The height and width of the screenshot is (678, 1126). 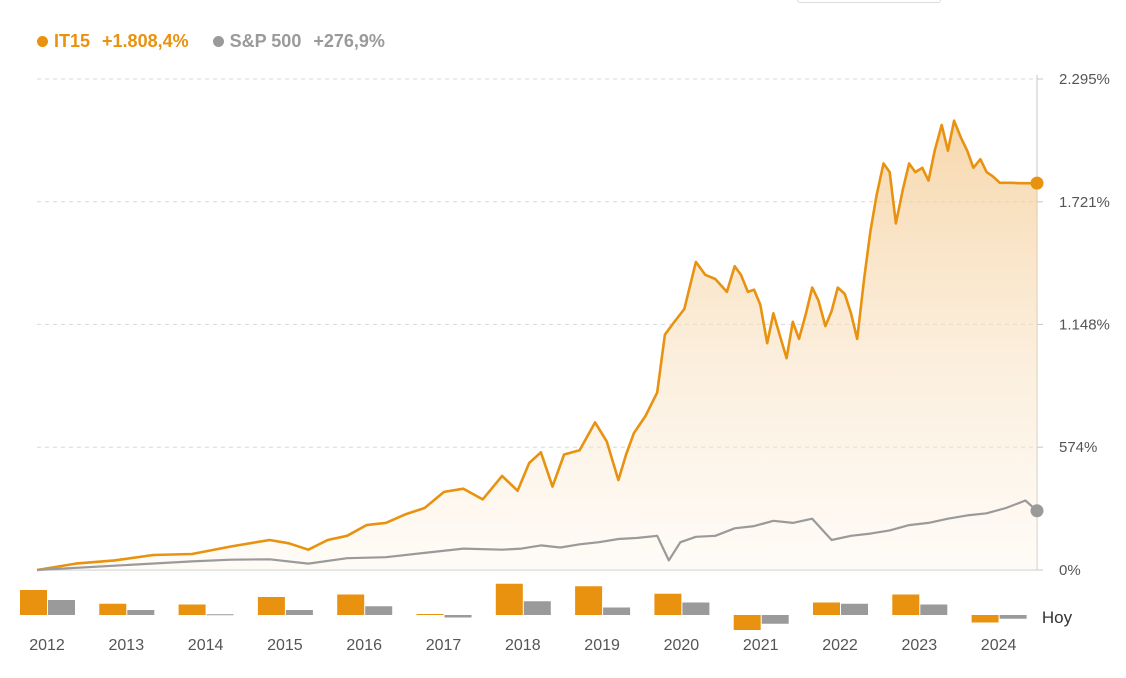 What do you see at coordinates (218, 41) in the screenshot?
I see `legend-dot-sp500` at bounding box center [218, 41].